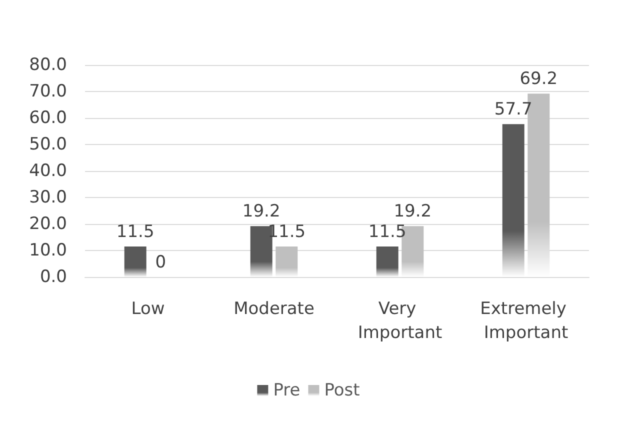  I want to click on y-tick-label: 70.0, so click(48, 92).